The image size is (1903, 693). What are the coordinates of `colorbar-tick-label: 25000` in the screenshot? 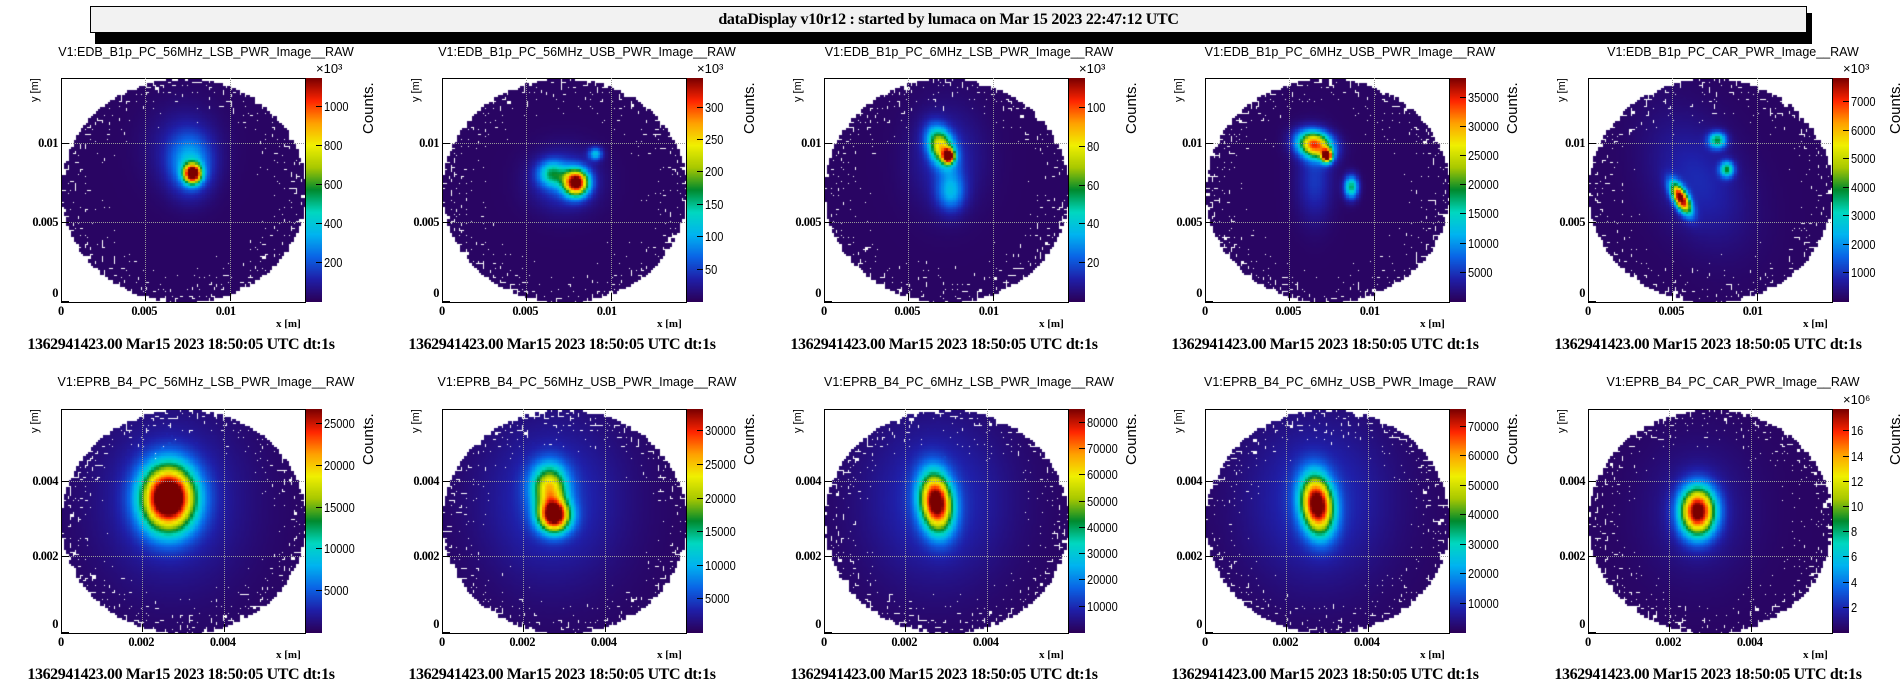 It's located at (720, 465).